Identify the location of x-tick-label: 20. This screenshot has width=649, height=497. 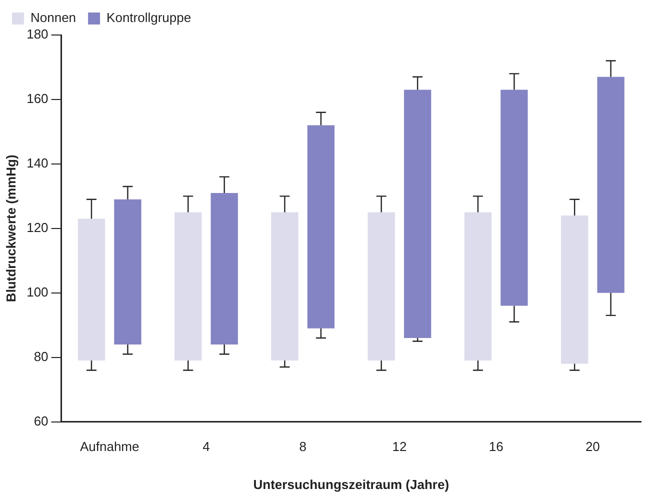
(592, 446).